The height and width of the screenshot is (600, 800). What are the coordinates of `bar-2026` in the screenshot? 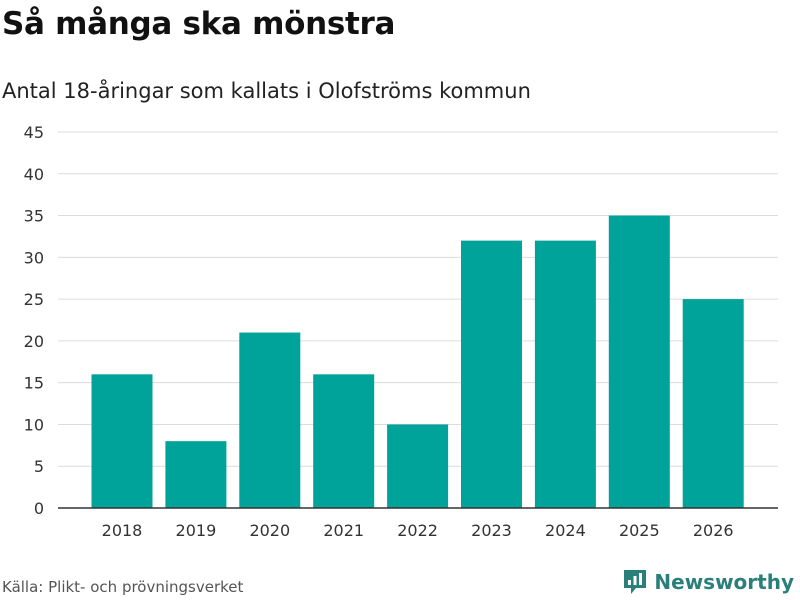 It's located at (713, 403).